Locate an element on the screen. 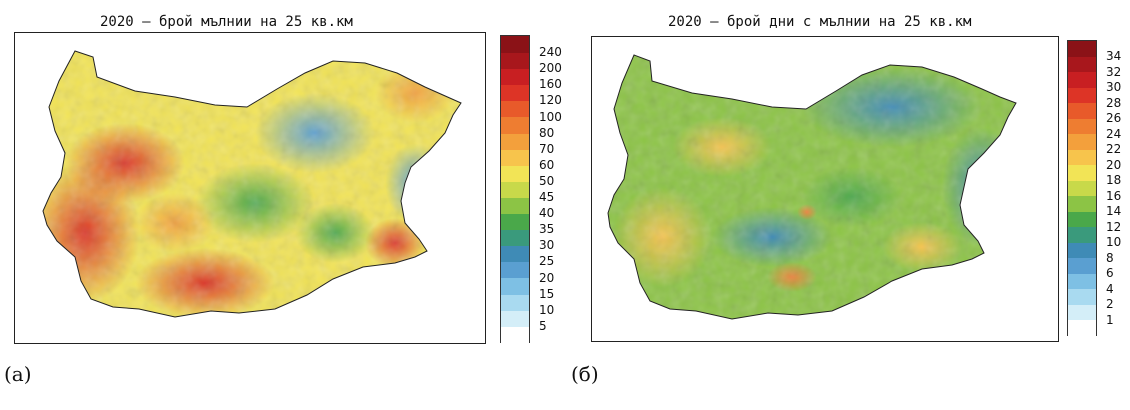 The height and width of the screenshot is (410, 1130). legend-tick-label: 8 is located at coordinates (1110, 257).